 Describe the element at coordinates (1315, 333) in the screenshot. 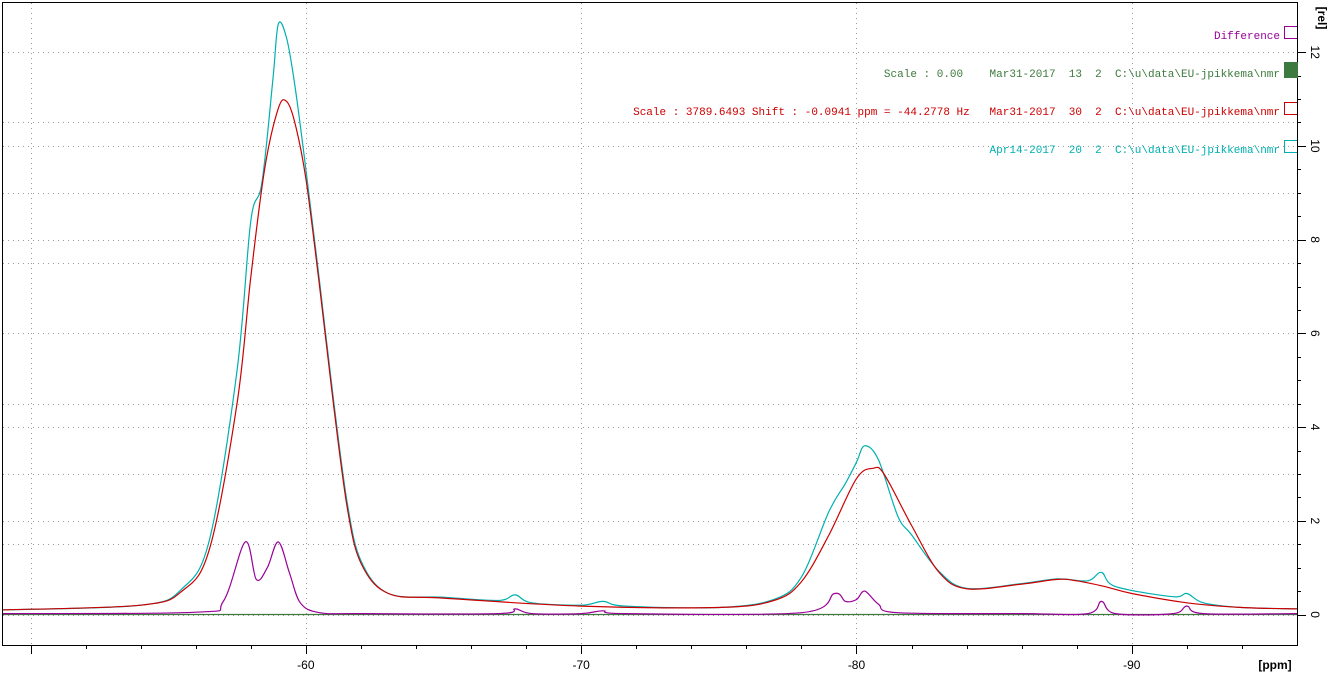

I see `y-tick-label: 6` at that location.